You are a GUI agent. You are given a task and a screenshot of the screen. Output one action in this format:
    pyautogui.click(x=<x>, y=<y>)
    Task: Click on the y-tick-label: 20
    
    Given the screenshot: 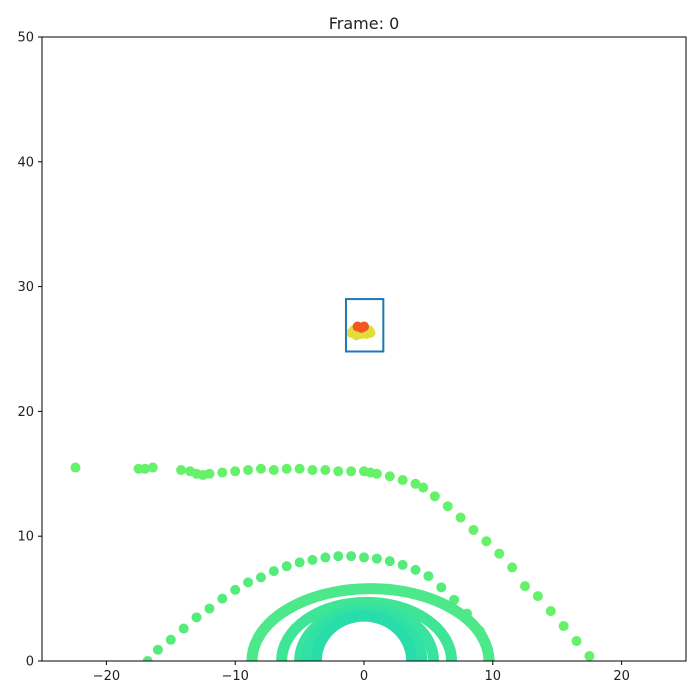 What is the action you would take?
    pyautogui.click(x=25, y=412)
    